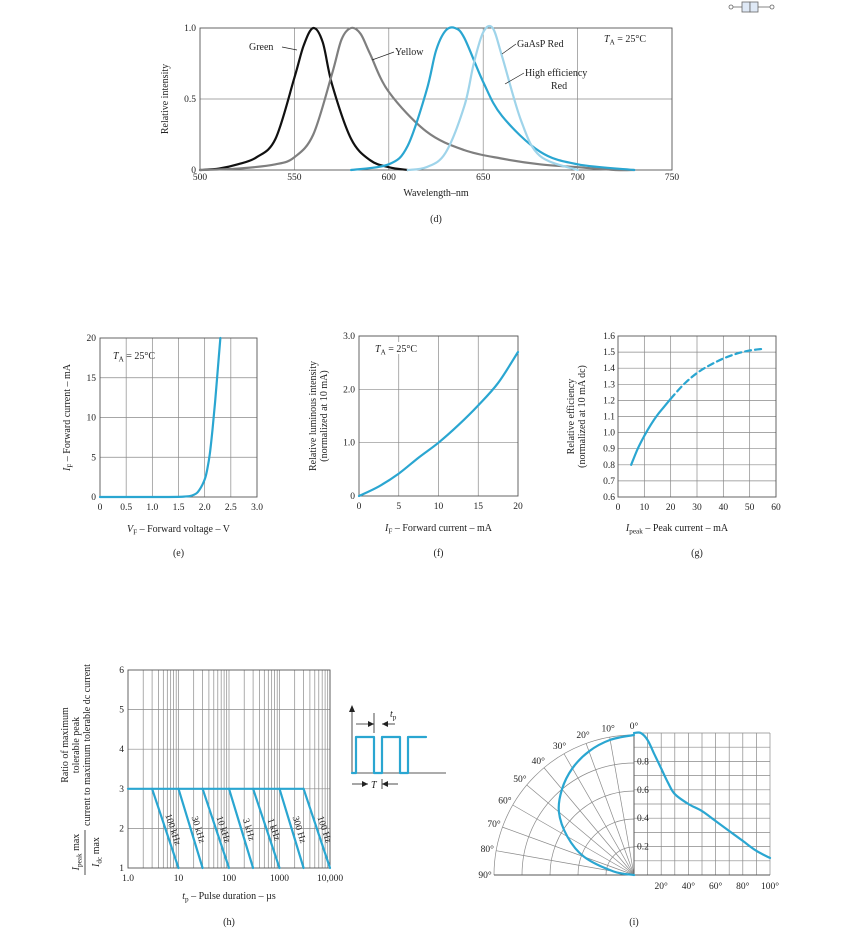 The height and width of the screenshot is (935, 842). I want to click on x-tick-label: 100, so click(229, 879).